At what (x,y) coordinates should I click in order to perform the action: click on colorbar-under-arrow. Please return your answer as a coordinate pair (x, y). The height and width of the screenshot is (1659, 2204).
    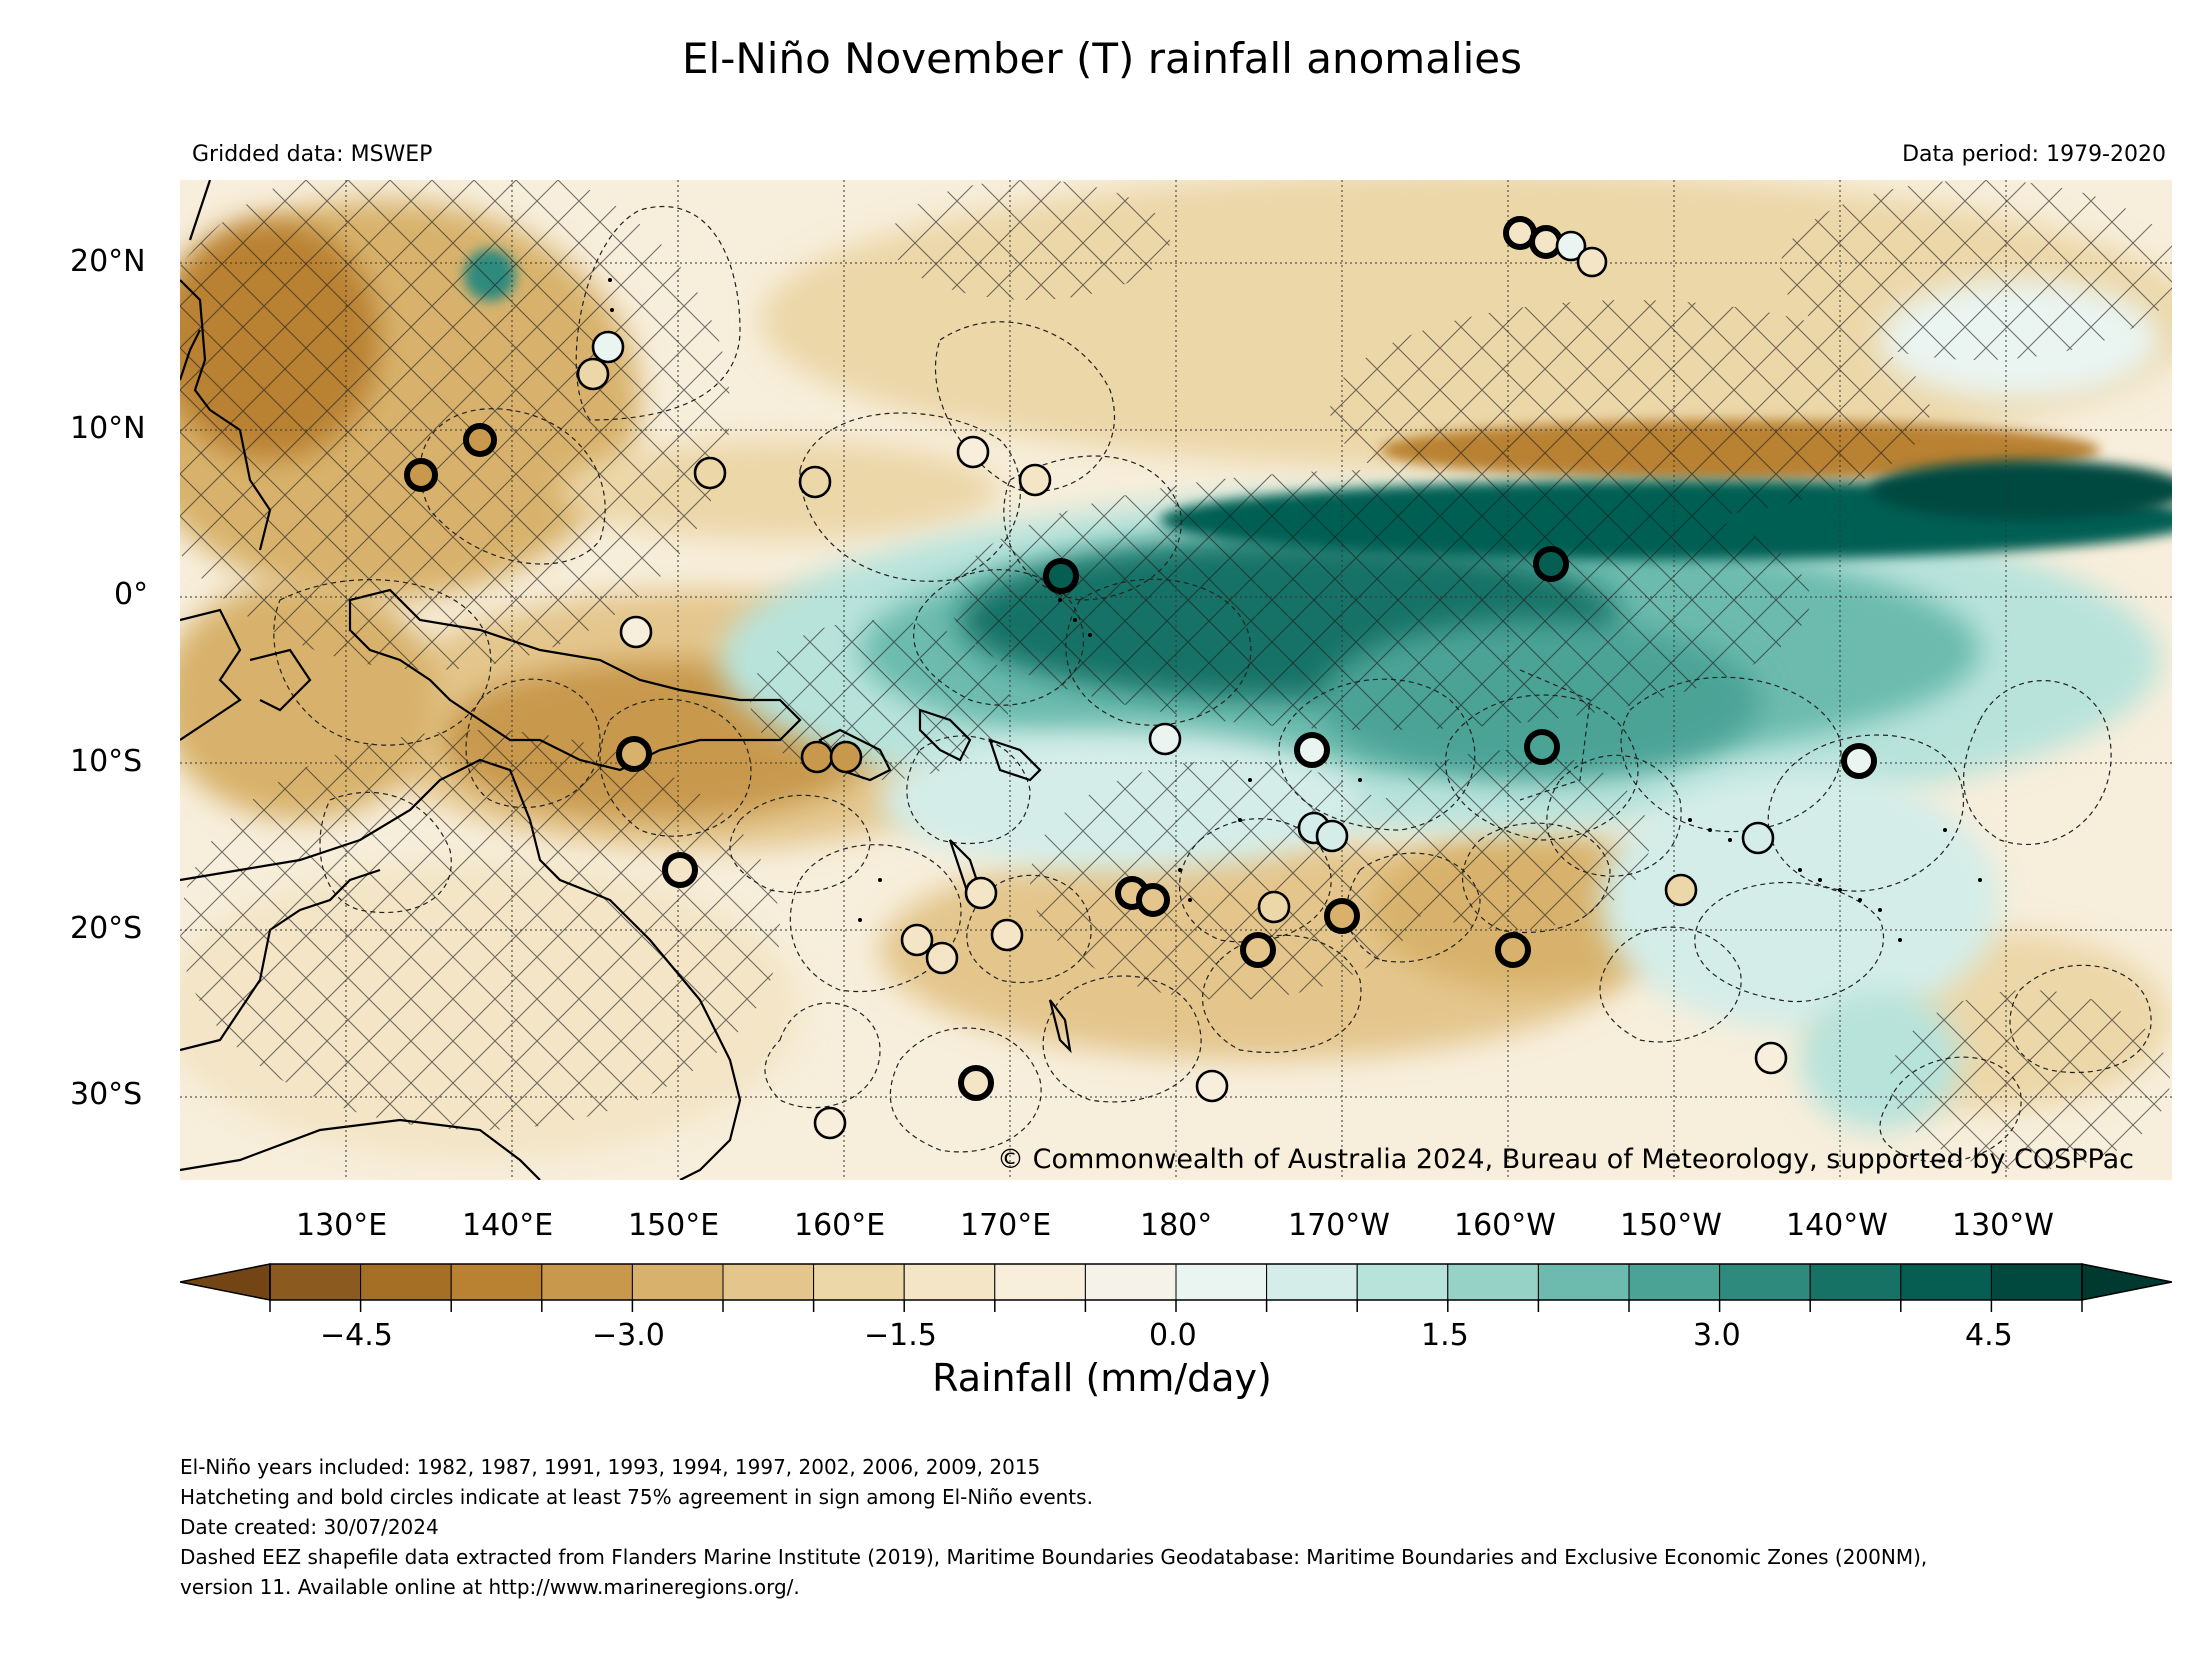
    Looking at the image, I should click on (225, 1282).